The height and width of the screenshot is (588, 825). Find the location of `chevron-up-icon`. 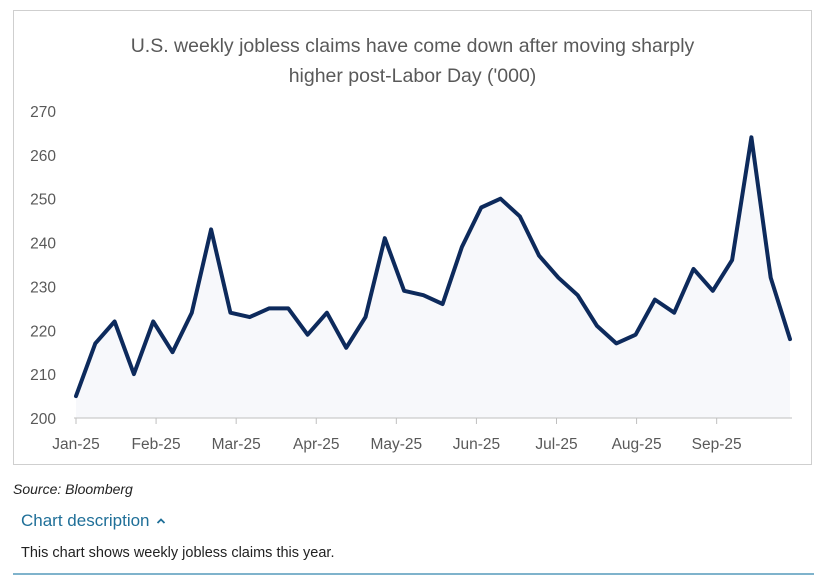

chevron-up-icon is located at coordinates (160, 521).